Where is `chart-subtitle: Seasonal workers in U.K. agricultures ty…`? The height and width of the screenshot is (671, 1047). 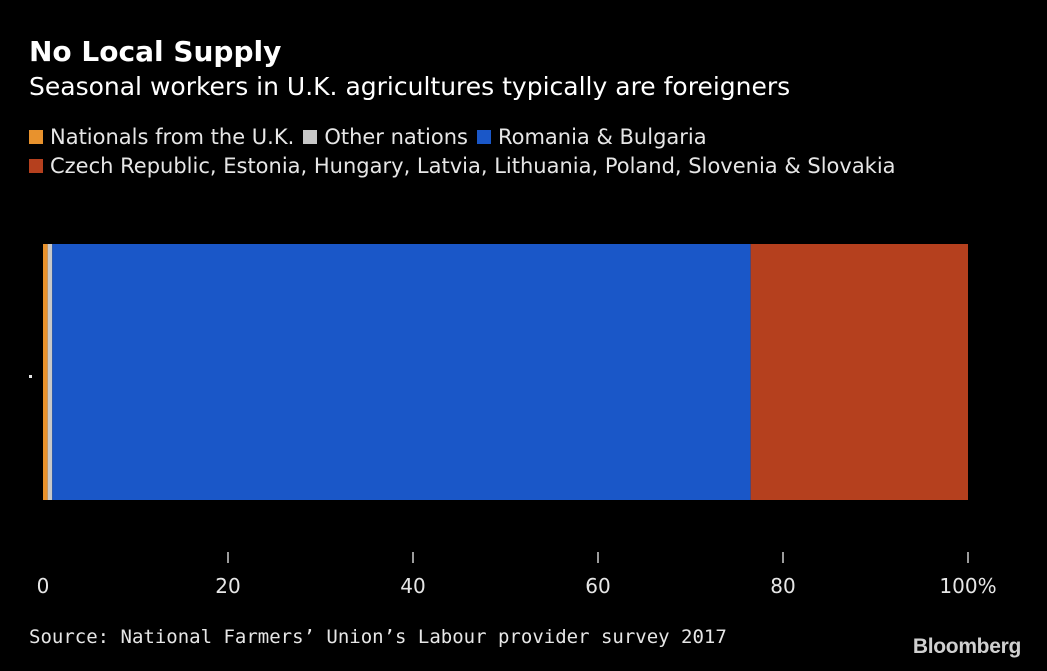 chart-subtitle: Seasonal workers in U.K. agricultures ty… is located at coordinates (410, 86).